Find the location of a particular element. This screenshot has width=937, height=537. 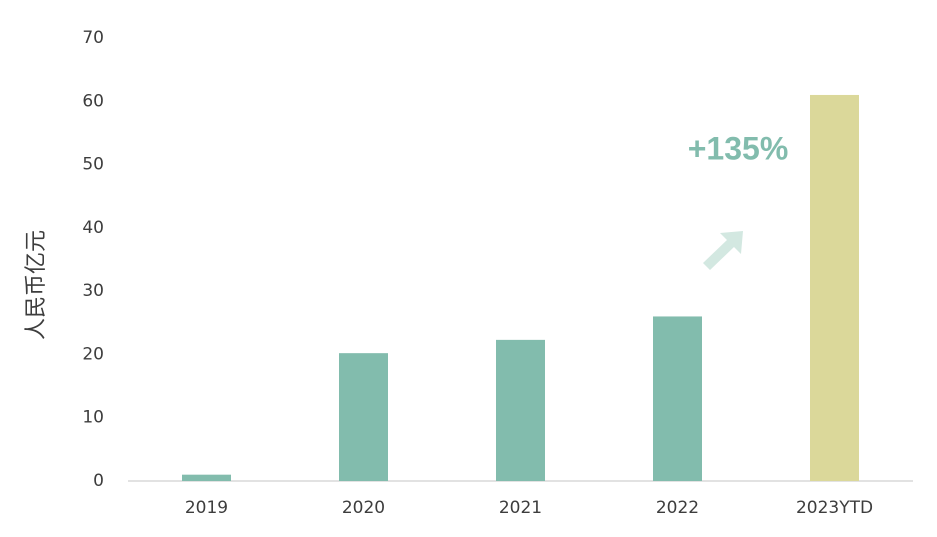

arrow is located at coordinates (723, 250).